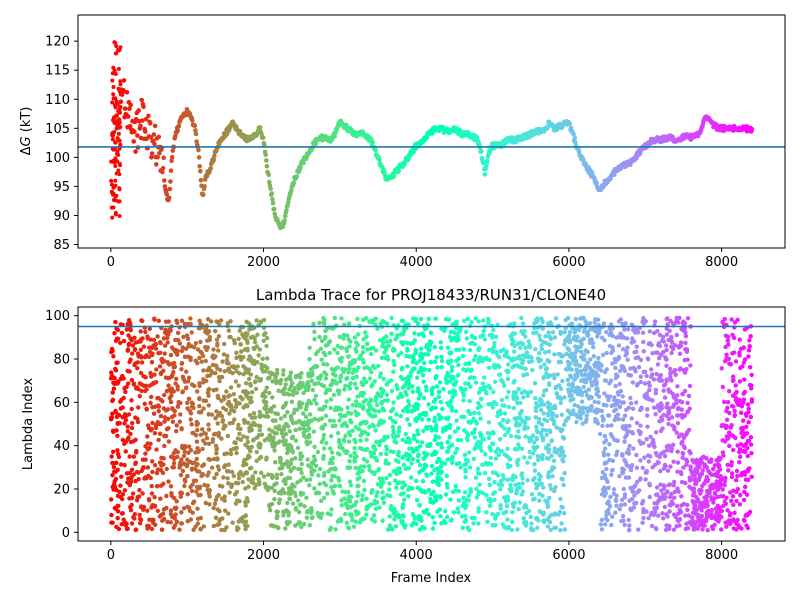 The height and width of the screenshot is (600, 800). What do you see at coordinates (422, 259) in the screenshot?
I see `delta-g-x-axis: 0 2000 4000 6000 8000` at bounding box center [422, 259].